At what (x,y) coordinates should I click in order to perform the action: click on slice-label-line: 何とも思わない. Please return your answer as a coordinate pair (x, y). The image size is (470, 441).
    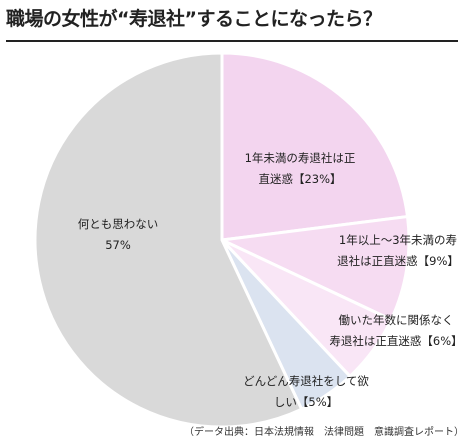
    Looking at the image, I should click on (118, 224).